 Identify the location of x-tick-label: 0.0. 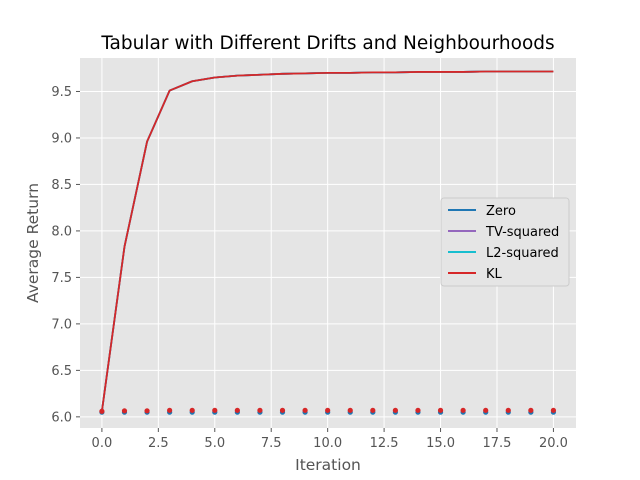
(102, 443).